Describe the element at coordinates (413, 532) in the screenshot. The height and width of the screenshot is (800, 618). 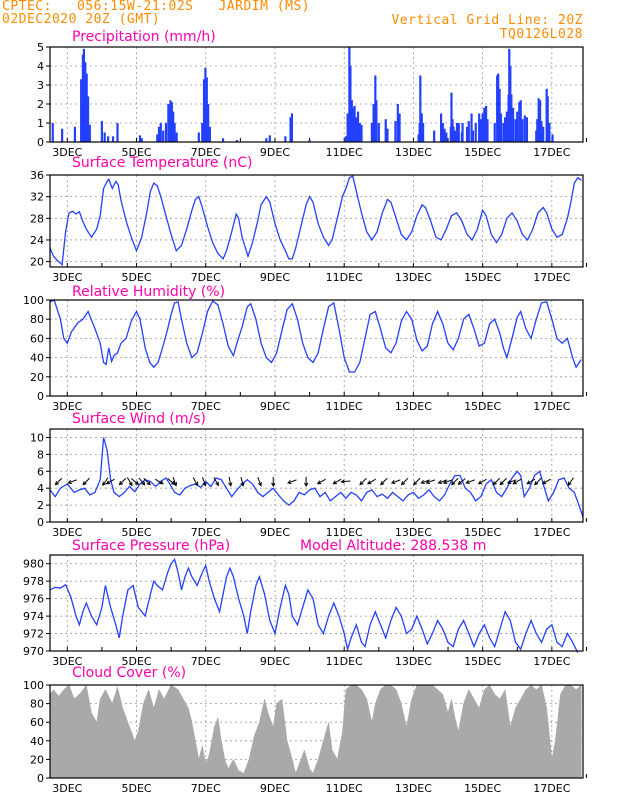
I see `wind-xtick-label: 13DEC` at that location.